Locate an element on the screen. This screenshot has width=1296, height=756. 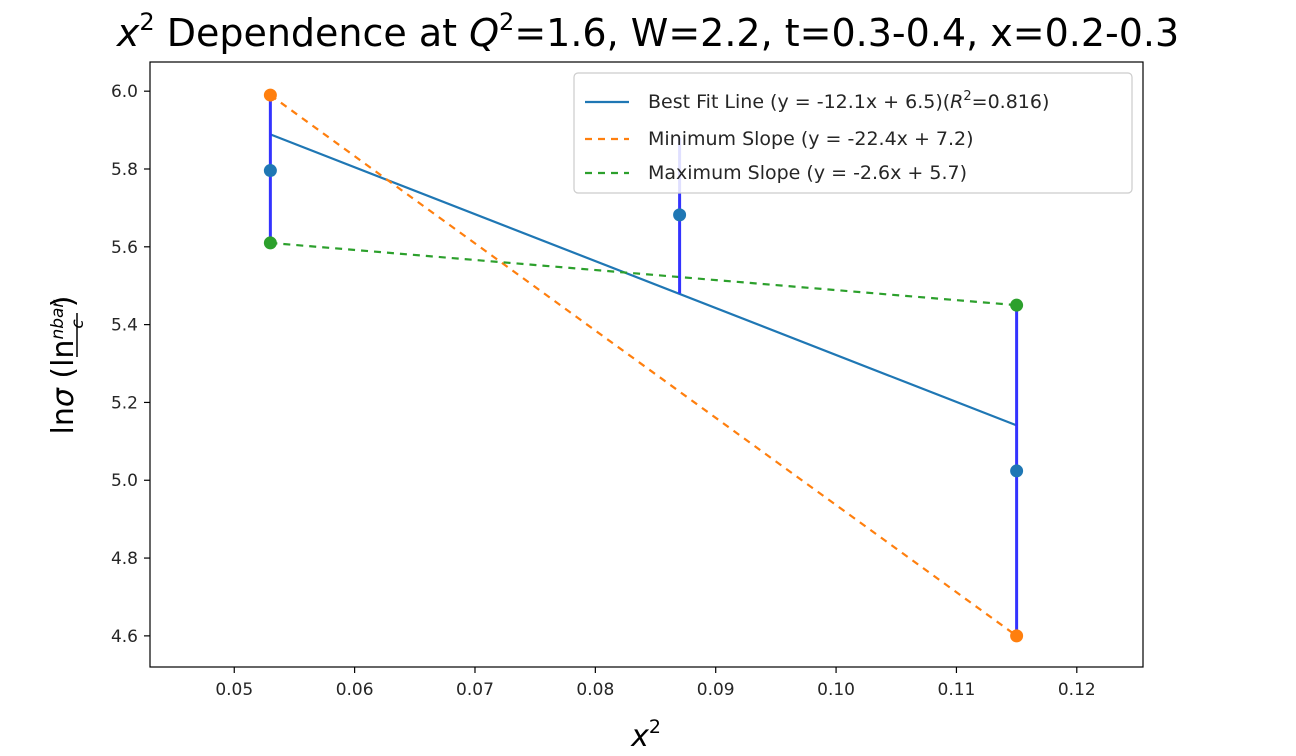
y-axis-ticks: 4.6 4.8 5.0 5.2 5.4 5.6 5.8 6.0 is located at coordinates (130, 364).